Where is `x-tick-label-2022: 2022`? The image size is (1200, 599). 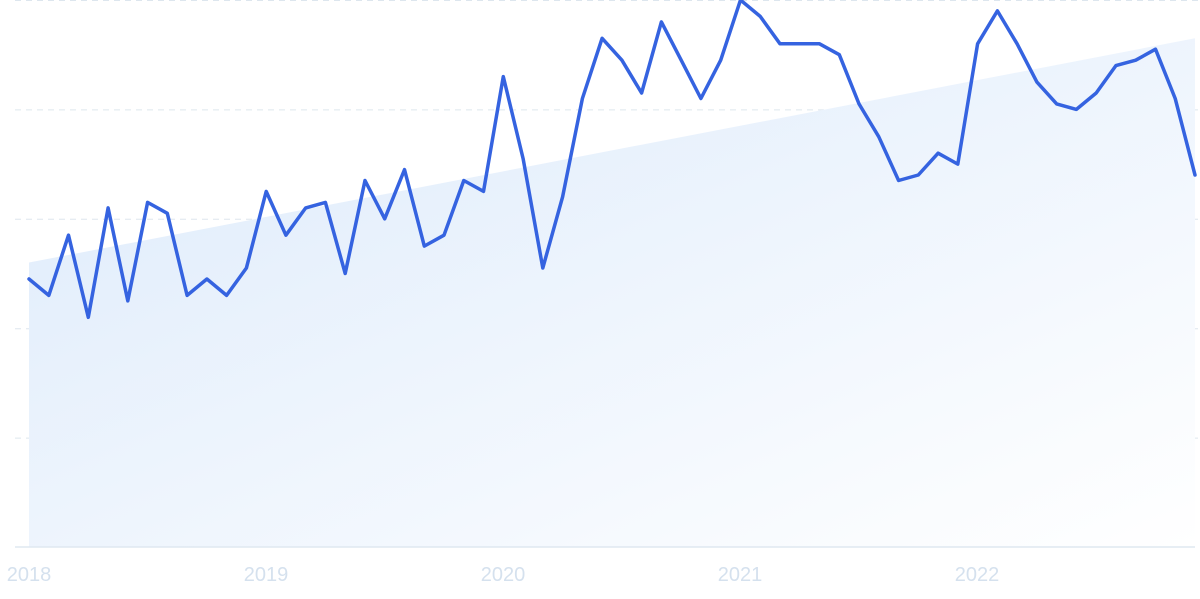 x-tick-label-2022: 2022 is located at coordinates (977, 575).